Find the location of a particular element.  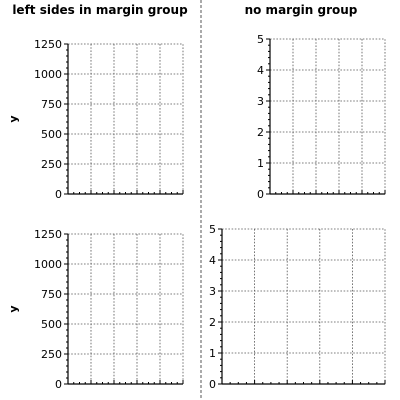

plot-top-right: 0 1 2 3 4 5 is located at coordinates (321, 117).